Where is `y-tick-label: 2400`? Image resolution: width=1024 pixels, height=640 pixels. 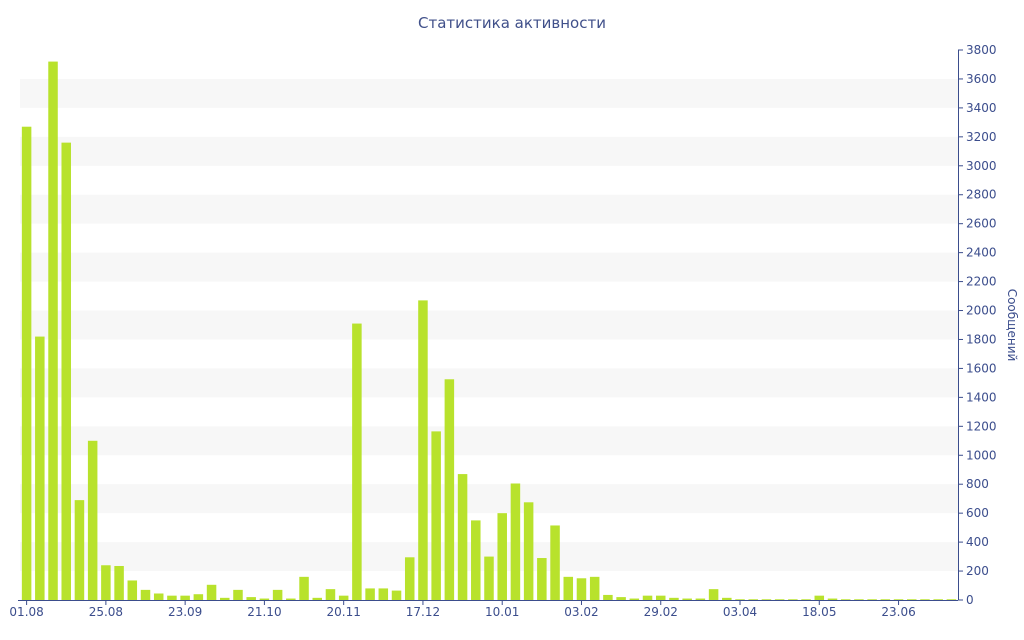 y-tick-label: 2400 is located at coordinates (981, 253).